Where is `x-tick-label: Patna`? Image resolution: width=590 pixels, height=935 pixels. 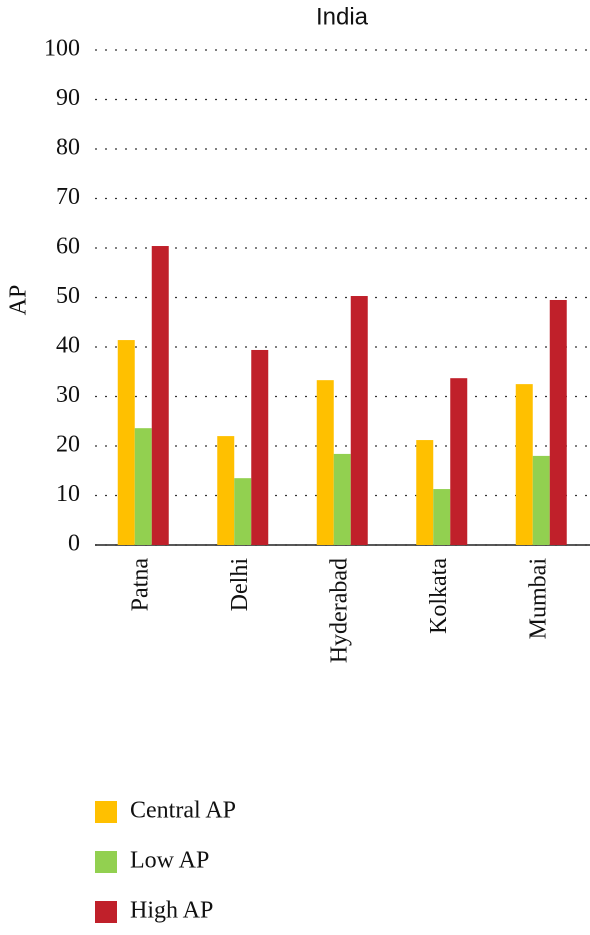 x-tick-label: Patna is located at coordinates (140, 585).